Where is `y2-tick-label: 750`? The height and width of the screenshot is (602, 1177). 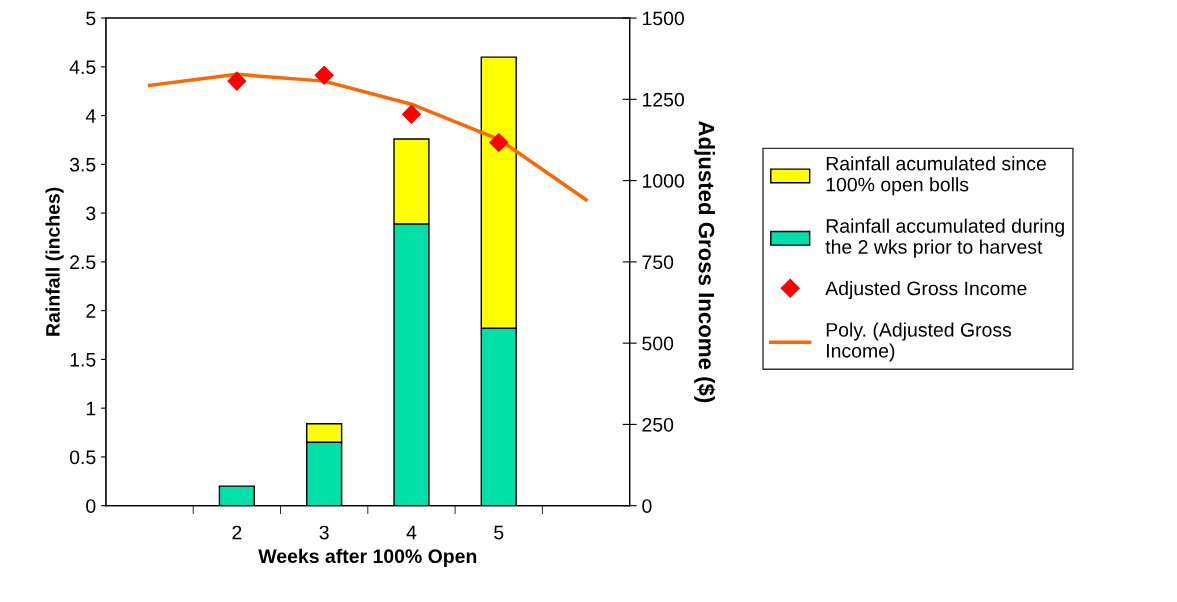
y2-tick-label: 750 is located at coordinates (658, 262).